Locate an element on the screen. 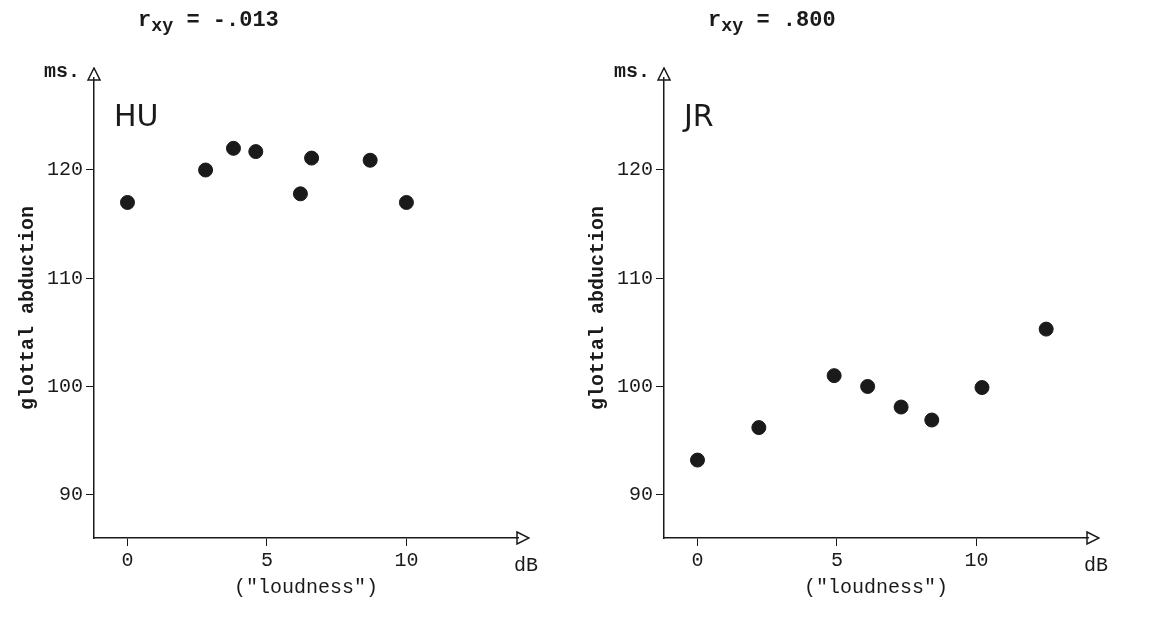 The height and width of the screenshot is (621, 1149). text: HU is located at coordinates (136, 115).